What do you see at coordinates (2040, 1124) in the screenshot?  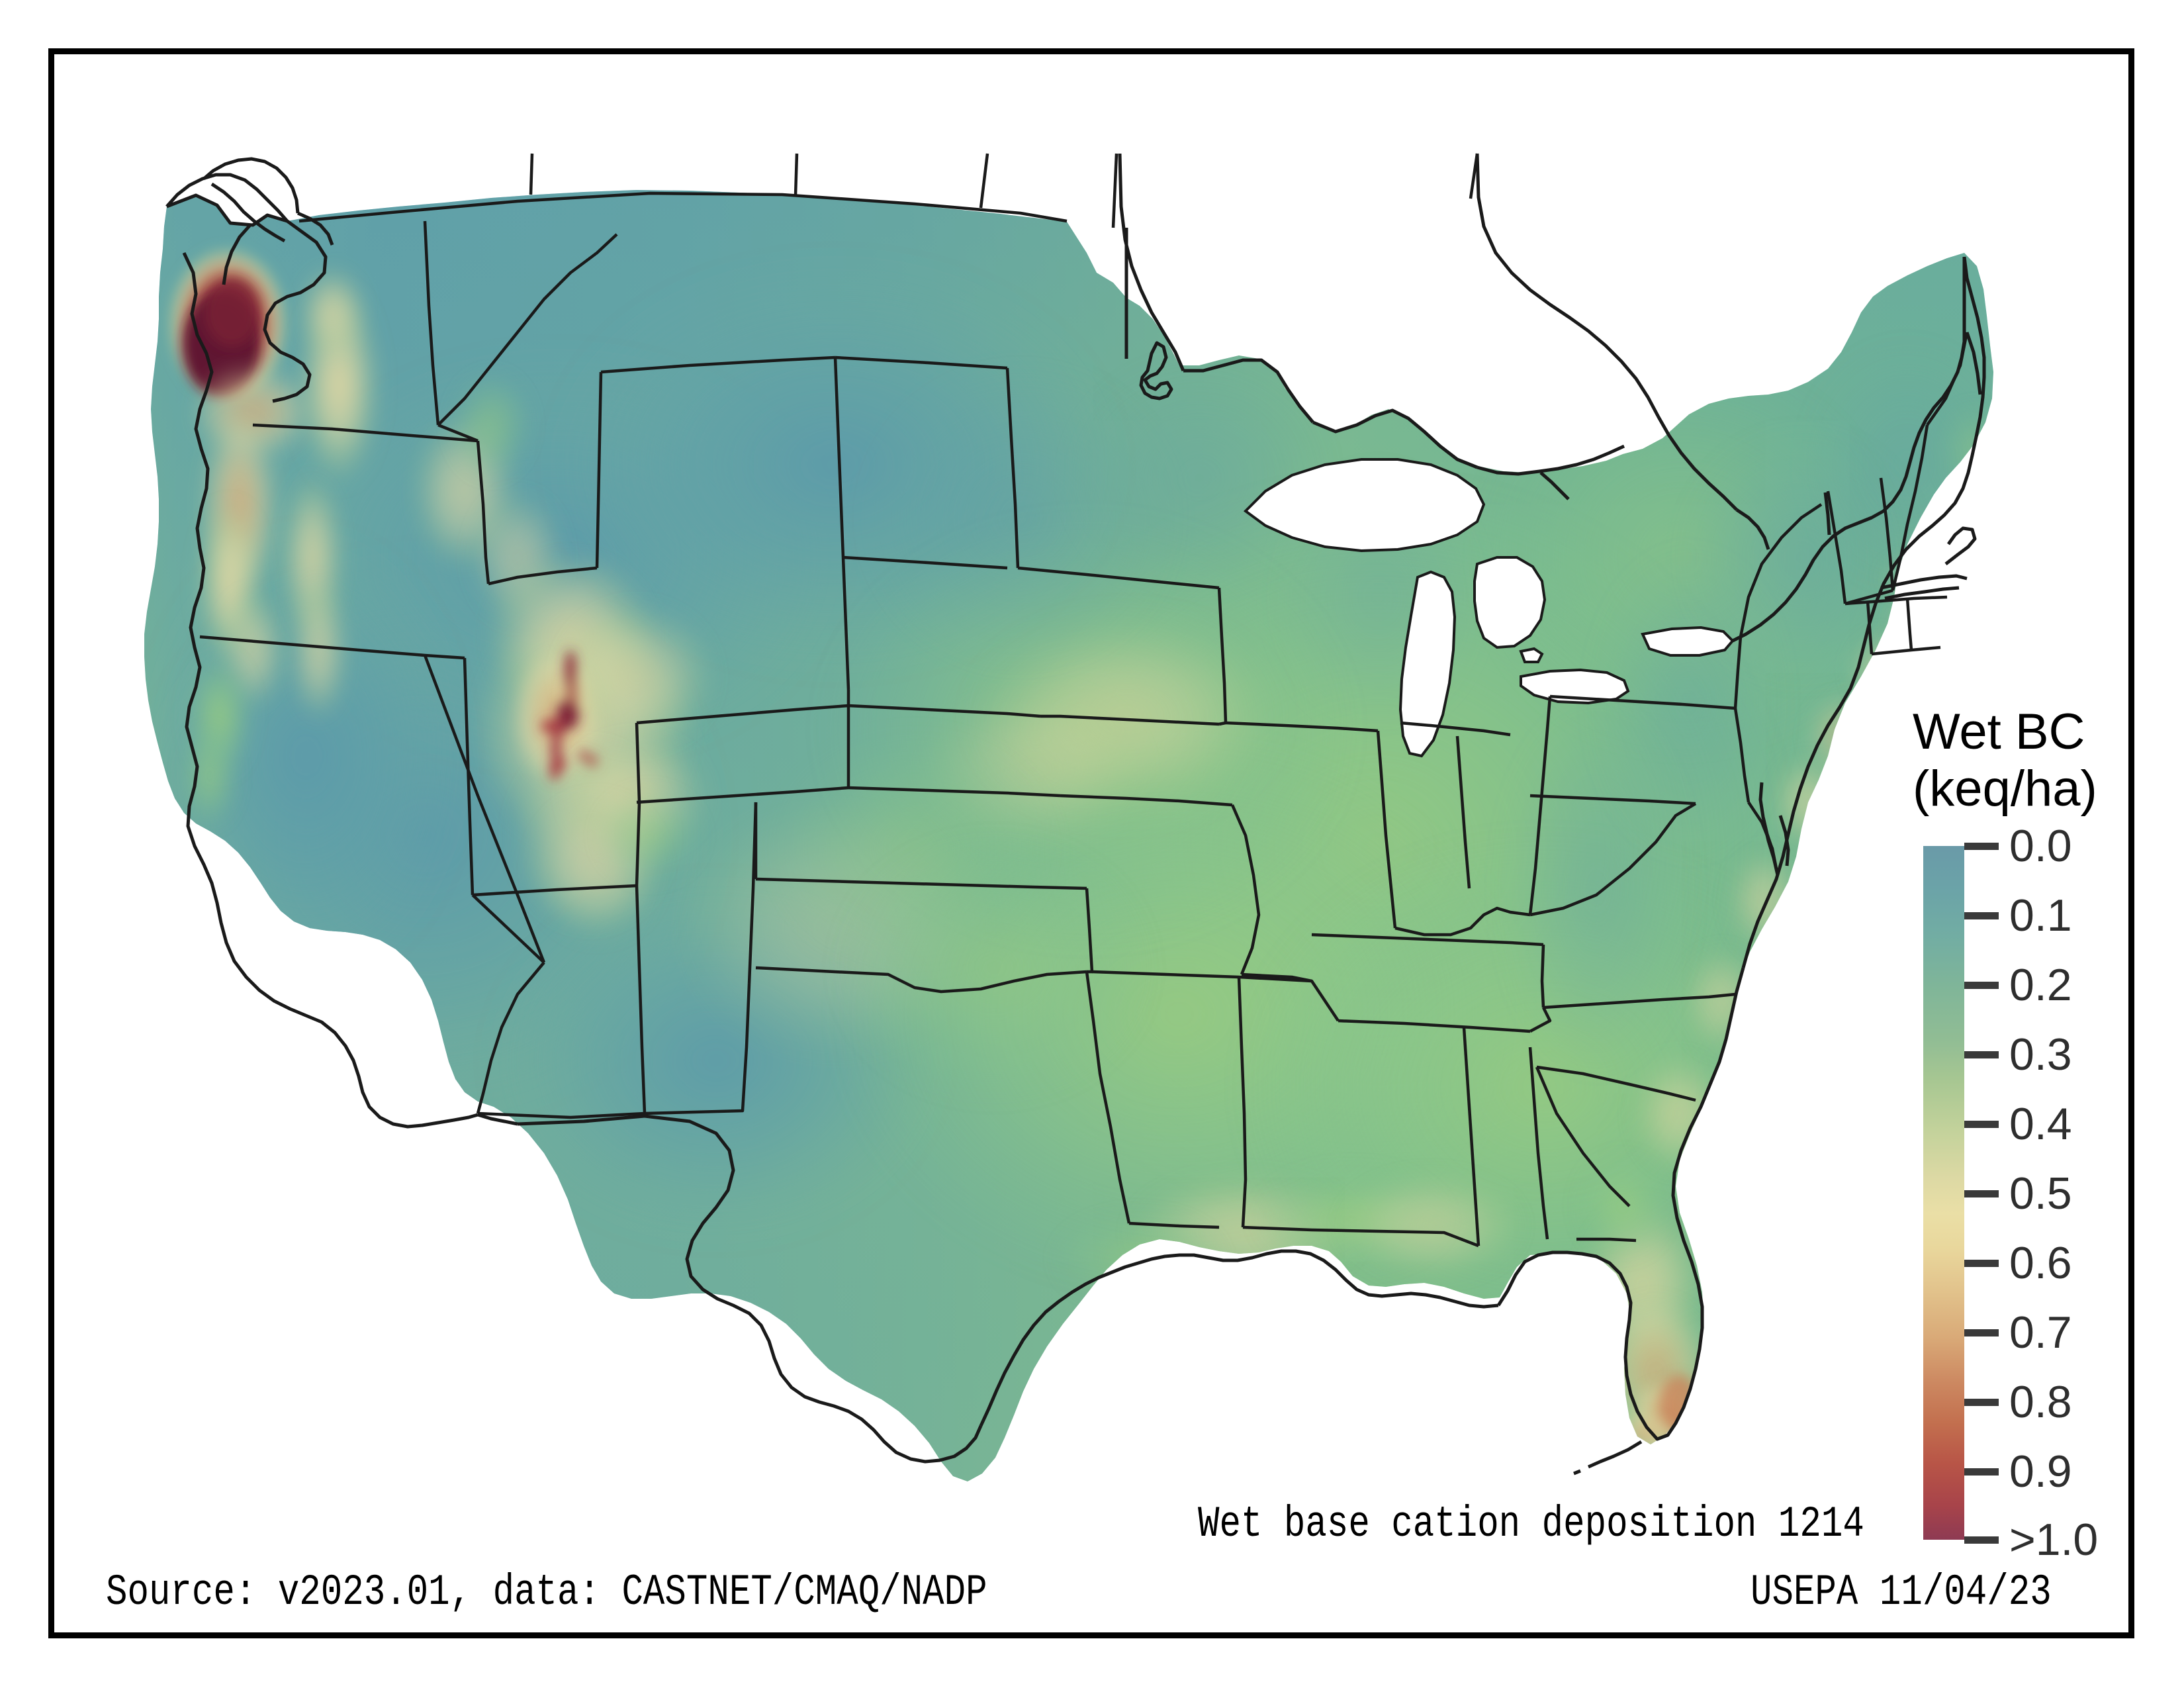 I see `tick-label: 0.4` at bounding box center [2040, 1124].